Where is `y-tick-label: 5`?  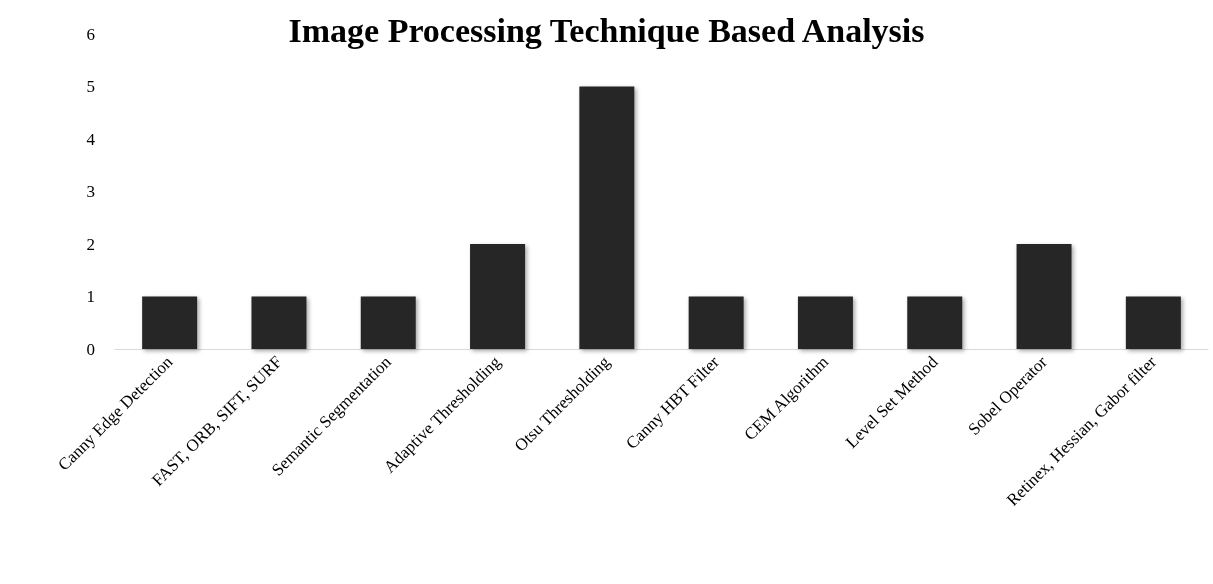 y-tick-label: 5 is located at coordinates (90, 86).